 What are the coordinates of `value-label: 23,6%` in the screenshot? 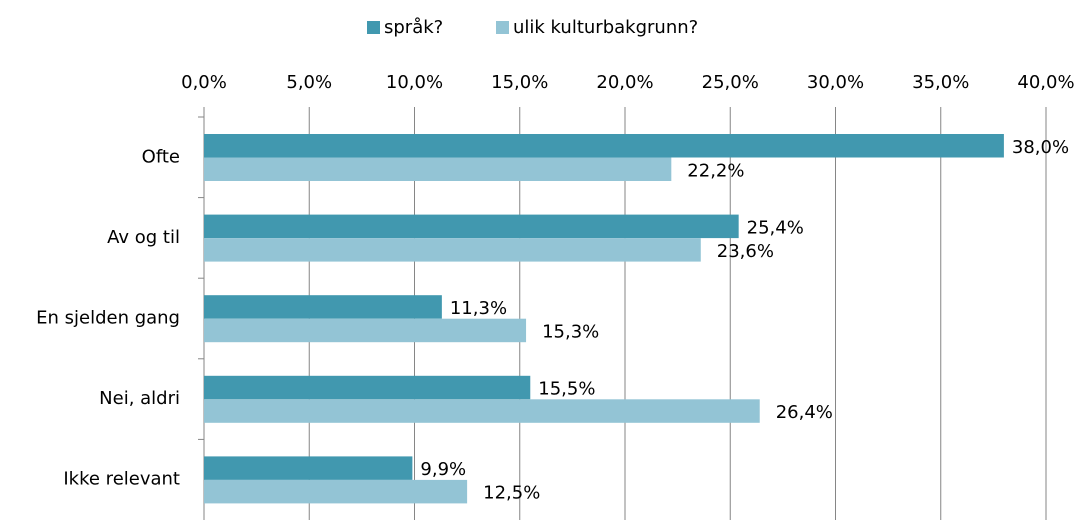 It's located at (745, 251).